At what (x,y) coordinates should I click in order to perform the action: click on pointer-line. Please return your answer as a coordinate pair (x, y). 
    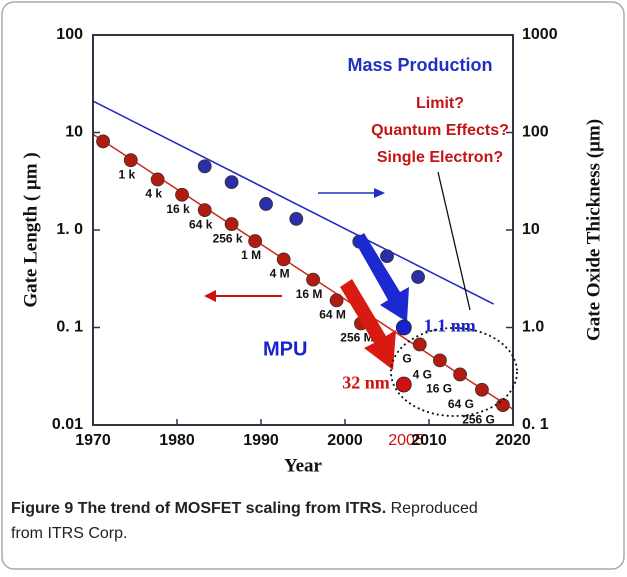
    Looking at the image, I should click on (454, 241).